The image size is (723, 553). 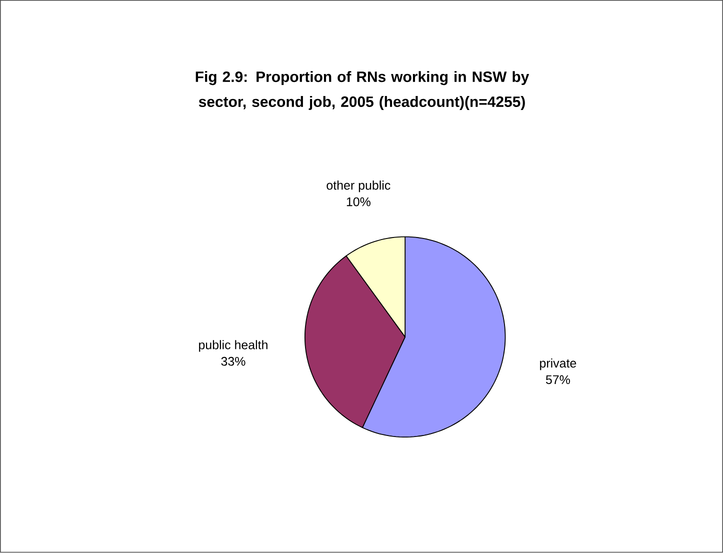 I want to click on chart-title: Fig 2.9: Proportion of RNs working in NSW by sector, second job, 2005 (headcount)(n=4255), so click(x=363, y=90).